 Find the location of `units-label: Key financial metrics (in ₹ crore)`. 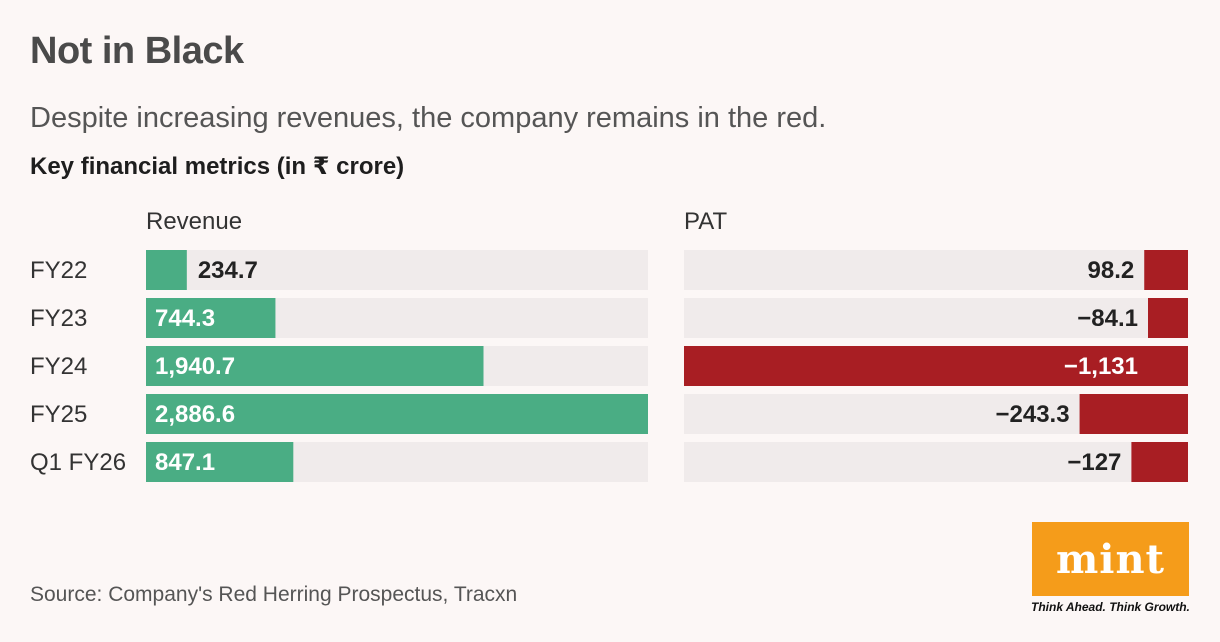

units-label: Key financial metrics (in ₹ crore) is located at coordinates (217, 166).